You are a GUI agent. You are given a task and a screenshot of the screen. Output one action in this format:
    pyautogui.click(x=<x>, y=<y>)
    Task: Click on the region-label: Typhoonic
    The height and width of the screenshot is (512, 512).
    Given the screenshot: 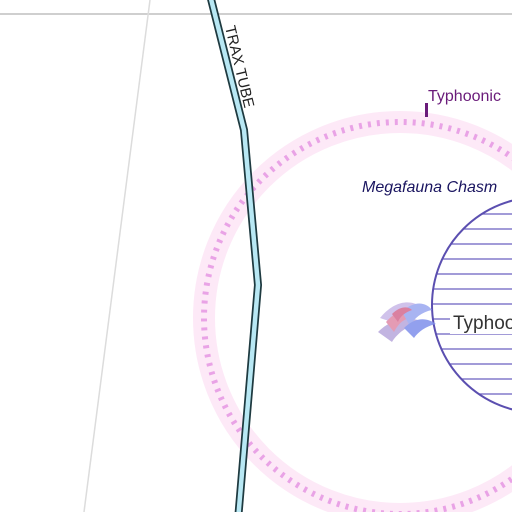 What is the action you would take?
    pyautogui.click(x=464, y=96)
    